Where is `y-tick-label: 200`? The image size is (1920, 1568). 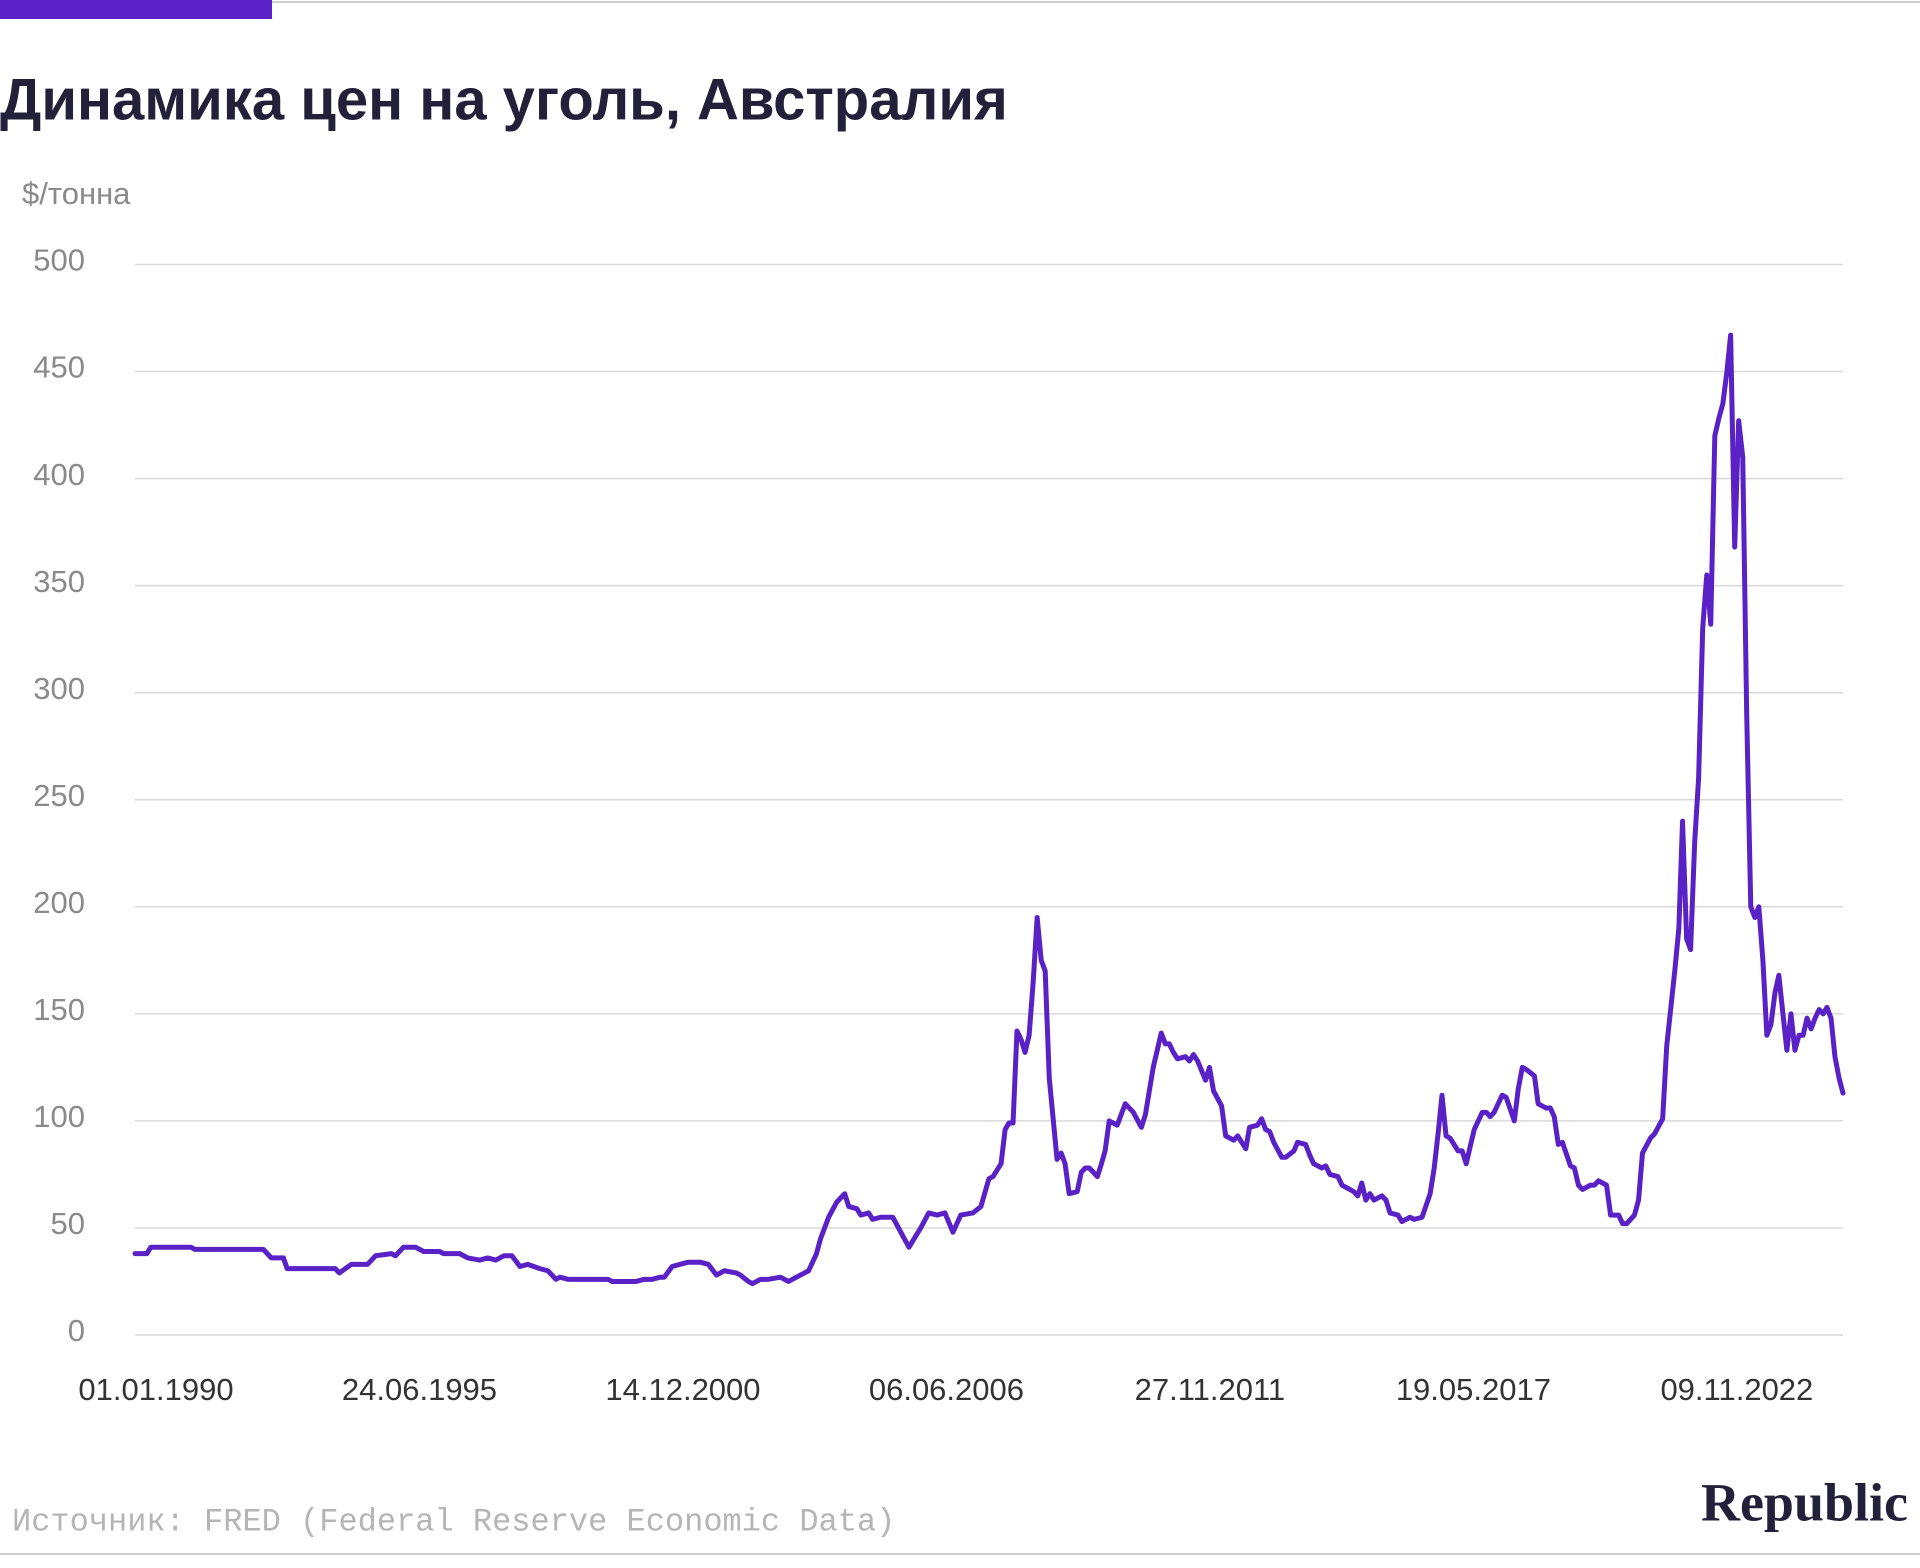
y-tick-label: 200 is located at coordinates (59, 902).